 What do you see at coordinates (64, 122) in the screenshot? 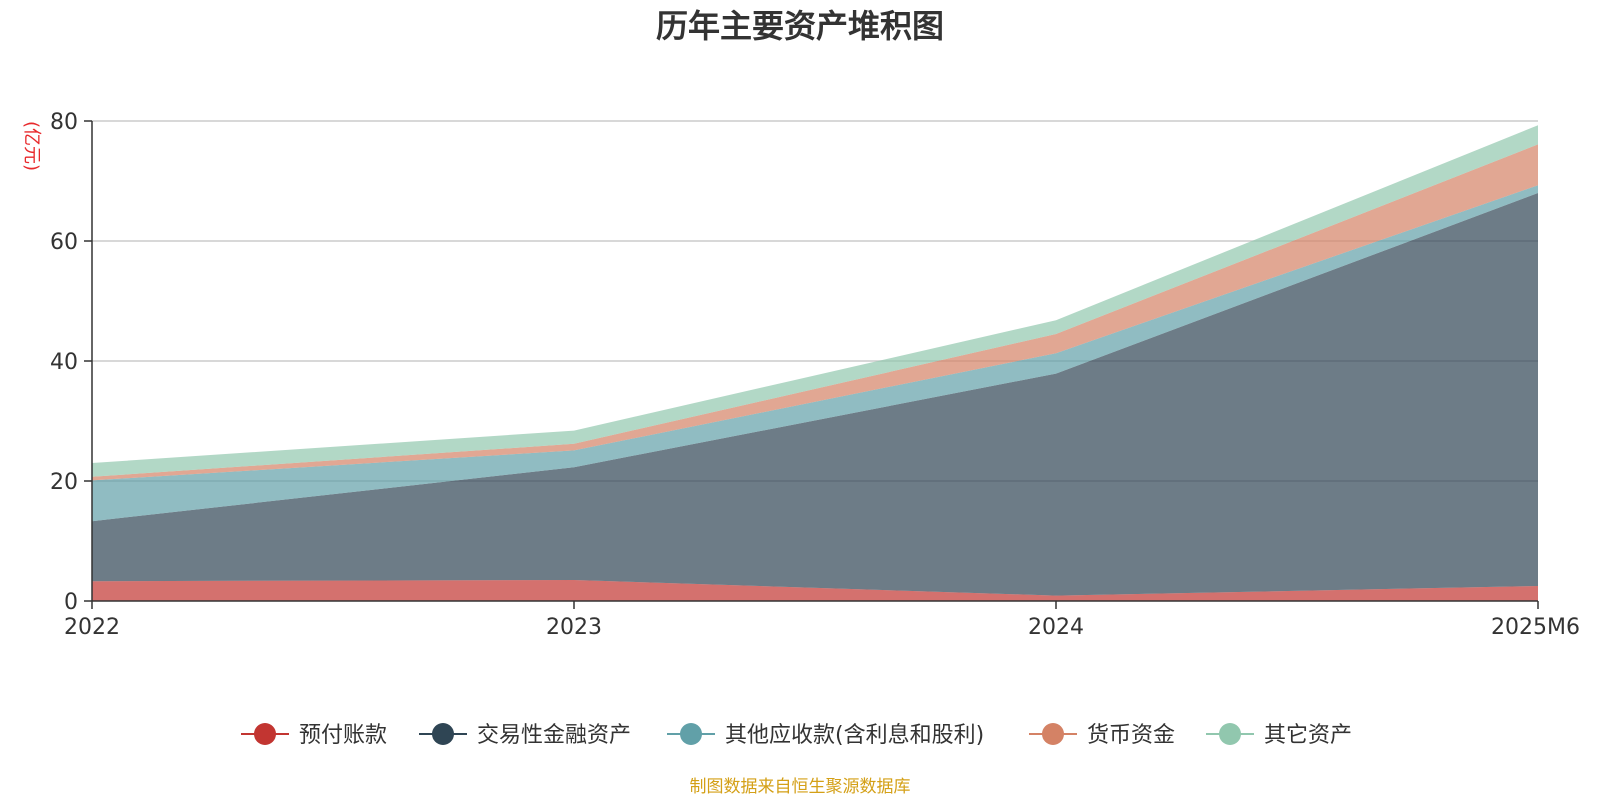
I see `y-tick-label: 80` at bounding box center [64, 122].